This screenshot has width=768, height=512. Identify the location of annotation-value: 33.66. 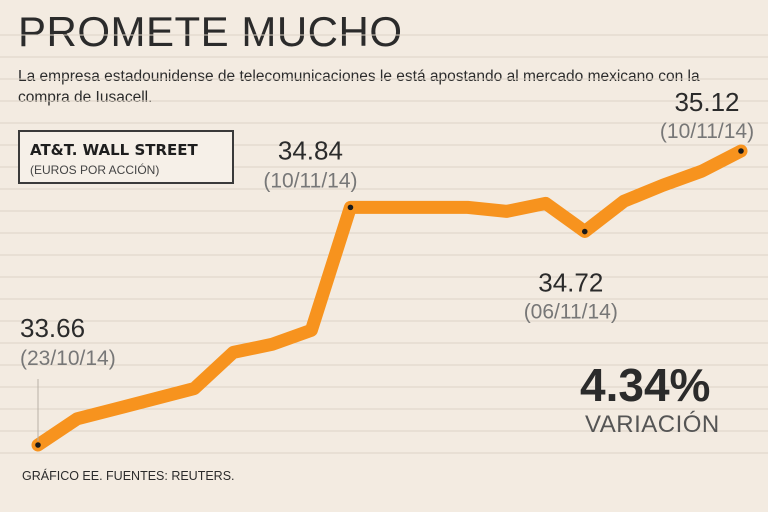
(52, 328).